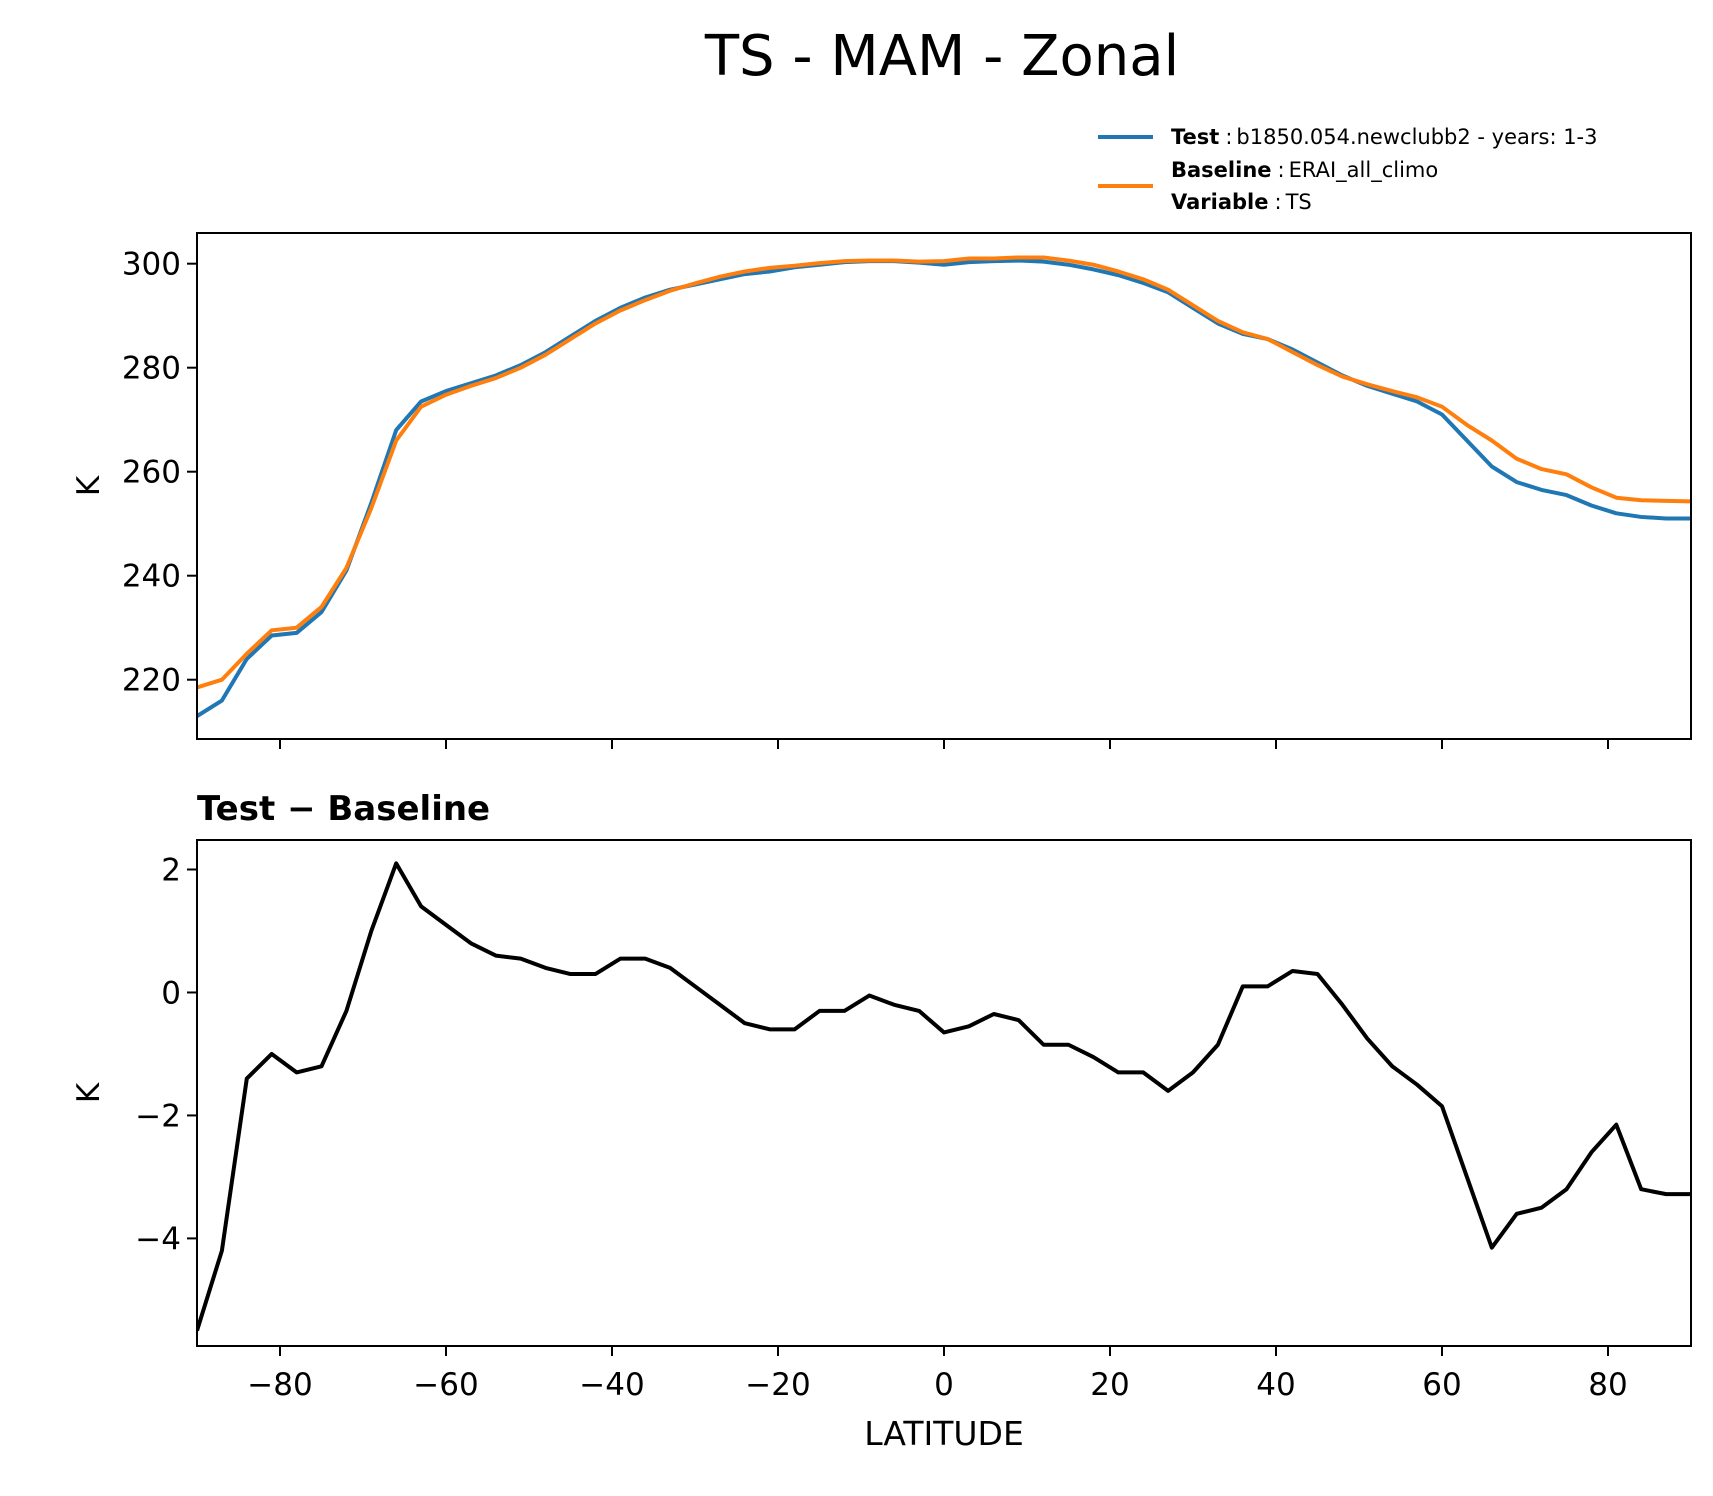  Describe the element at coordinates (941, 56) in the screenshot. I see `figure-title: TS - MAM - Zonal` at that location.